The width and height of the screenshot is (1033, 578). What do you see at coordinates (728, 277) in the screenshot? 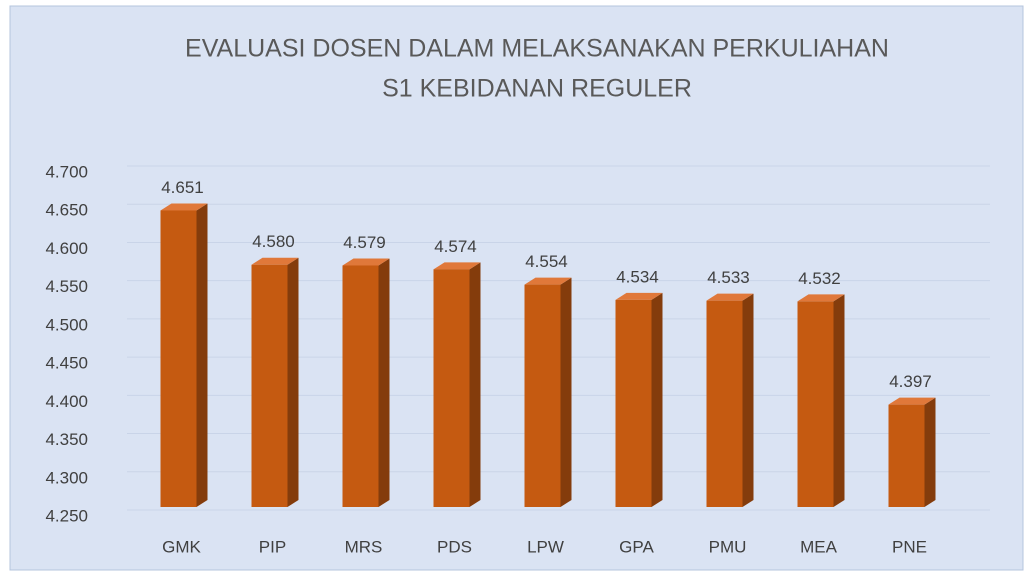
I see `data-label: 4.533` at bounding box center [728, 277].